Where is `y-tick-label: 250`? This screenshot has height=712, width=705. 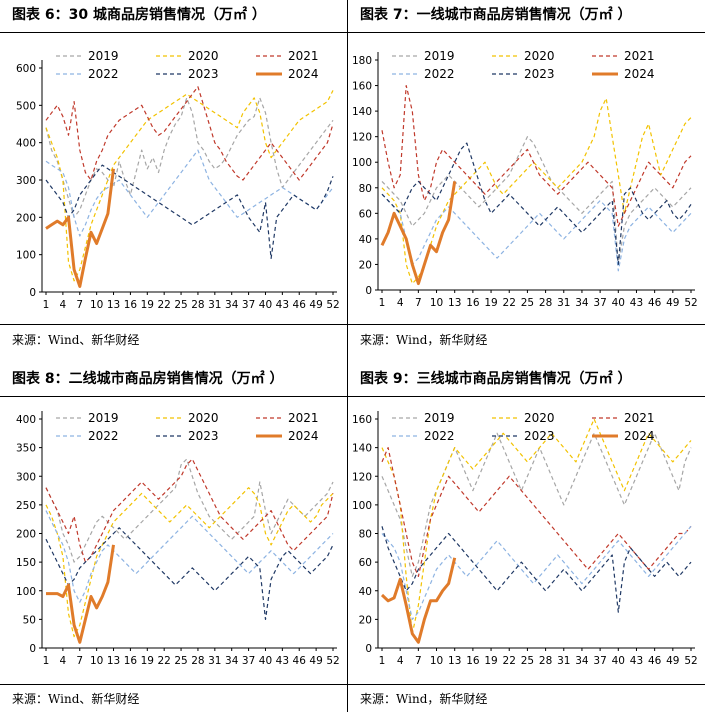 y-tick-label: 250 is located at coordinates (26, 506).